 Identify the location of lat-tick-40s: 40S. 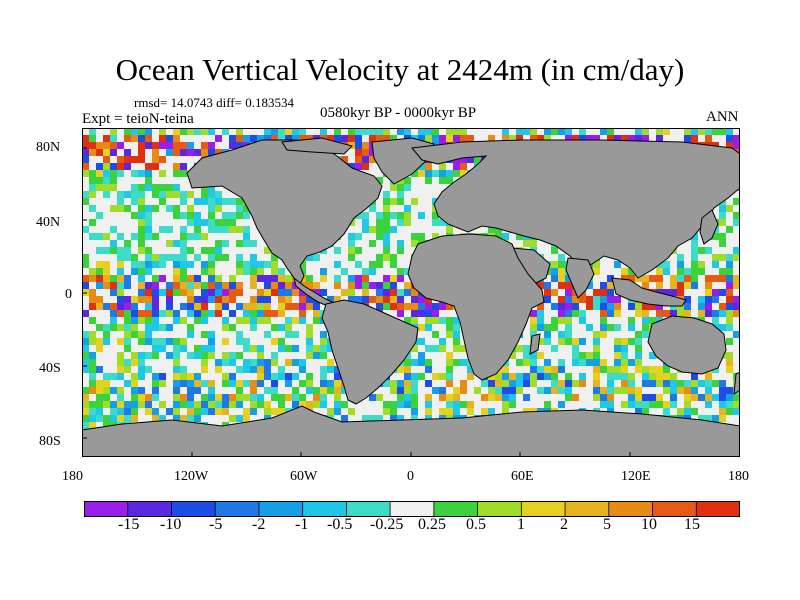
(50, 368).